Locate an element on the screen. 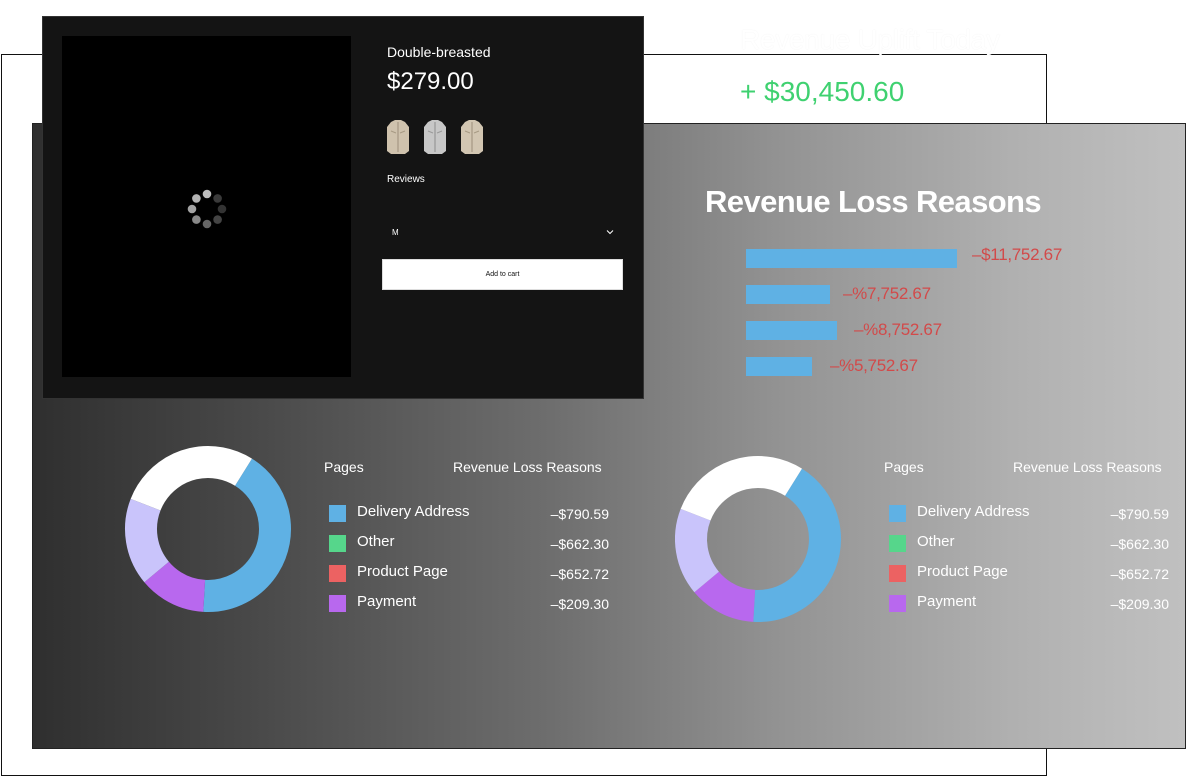  loss-bar-label-2: –%7,752.67 is located at coordinates (887, 293).